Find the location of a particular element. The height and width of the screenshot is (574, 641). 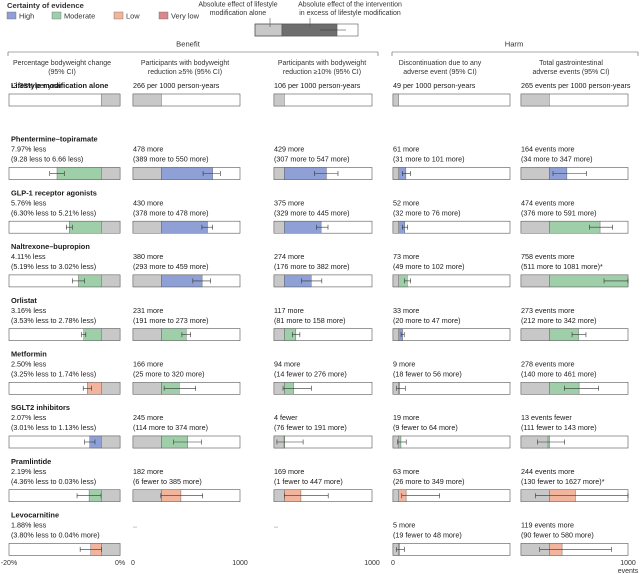

cell-estimate-phentermine-topiramate-gi: 164 events more is located at coordinates (548, 149).